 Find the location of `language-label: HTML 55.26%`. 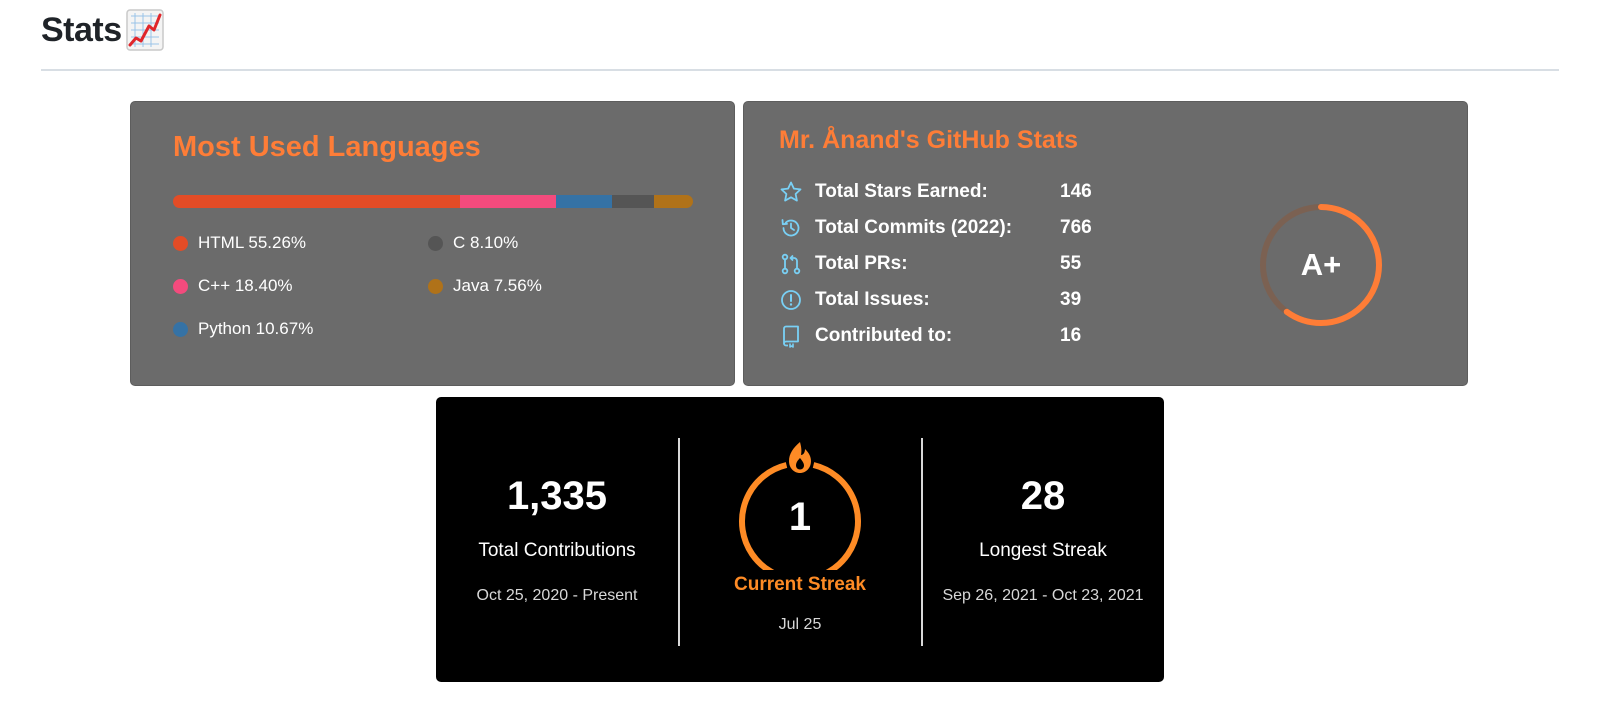

language-label: HTML 55.26% is located at coordinates (252, 242).